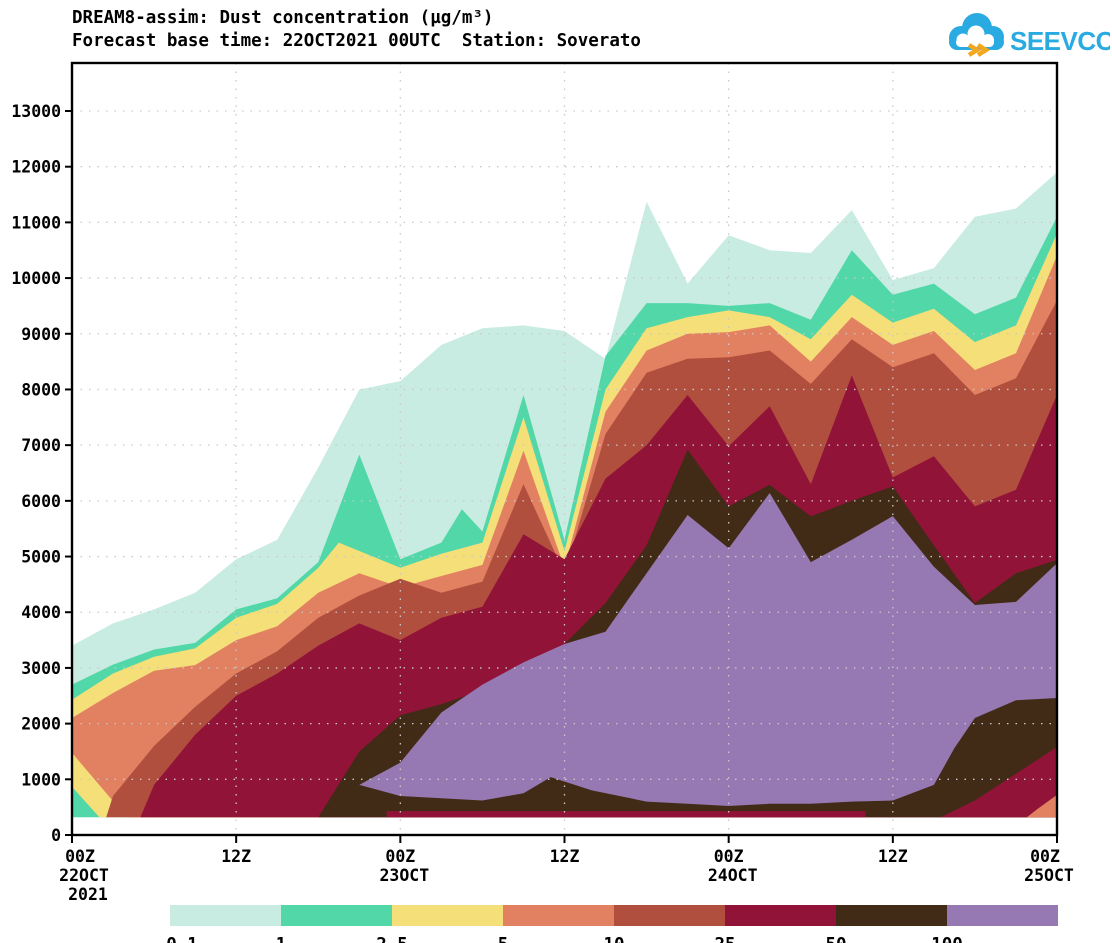  What do you see at coordinates (392, 939) in the screenshot?
I see `legend-label-2.5: 2.5` at bounding box center [392, 939].